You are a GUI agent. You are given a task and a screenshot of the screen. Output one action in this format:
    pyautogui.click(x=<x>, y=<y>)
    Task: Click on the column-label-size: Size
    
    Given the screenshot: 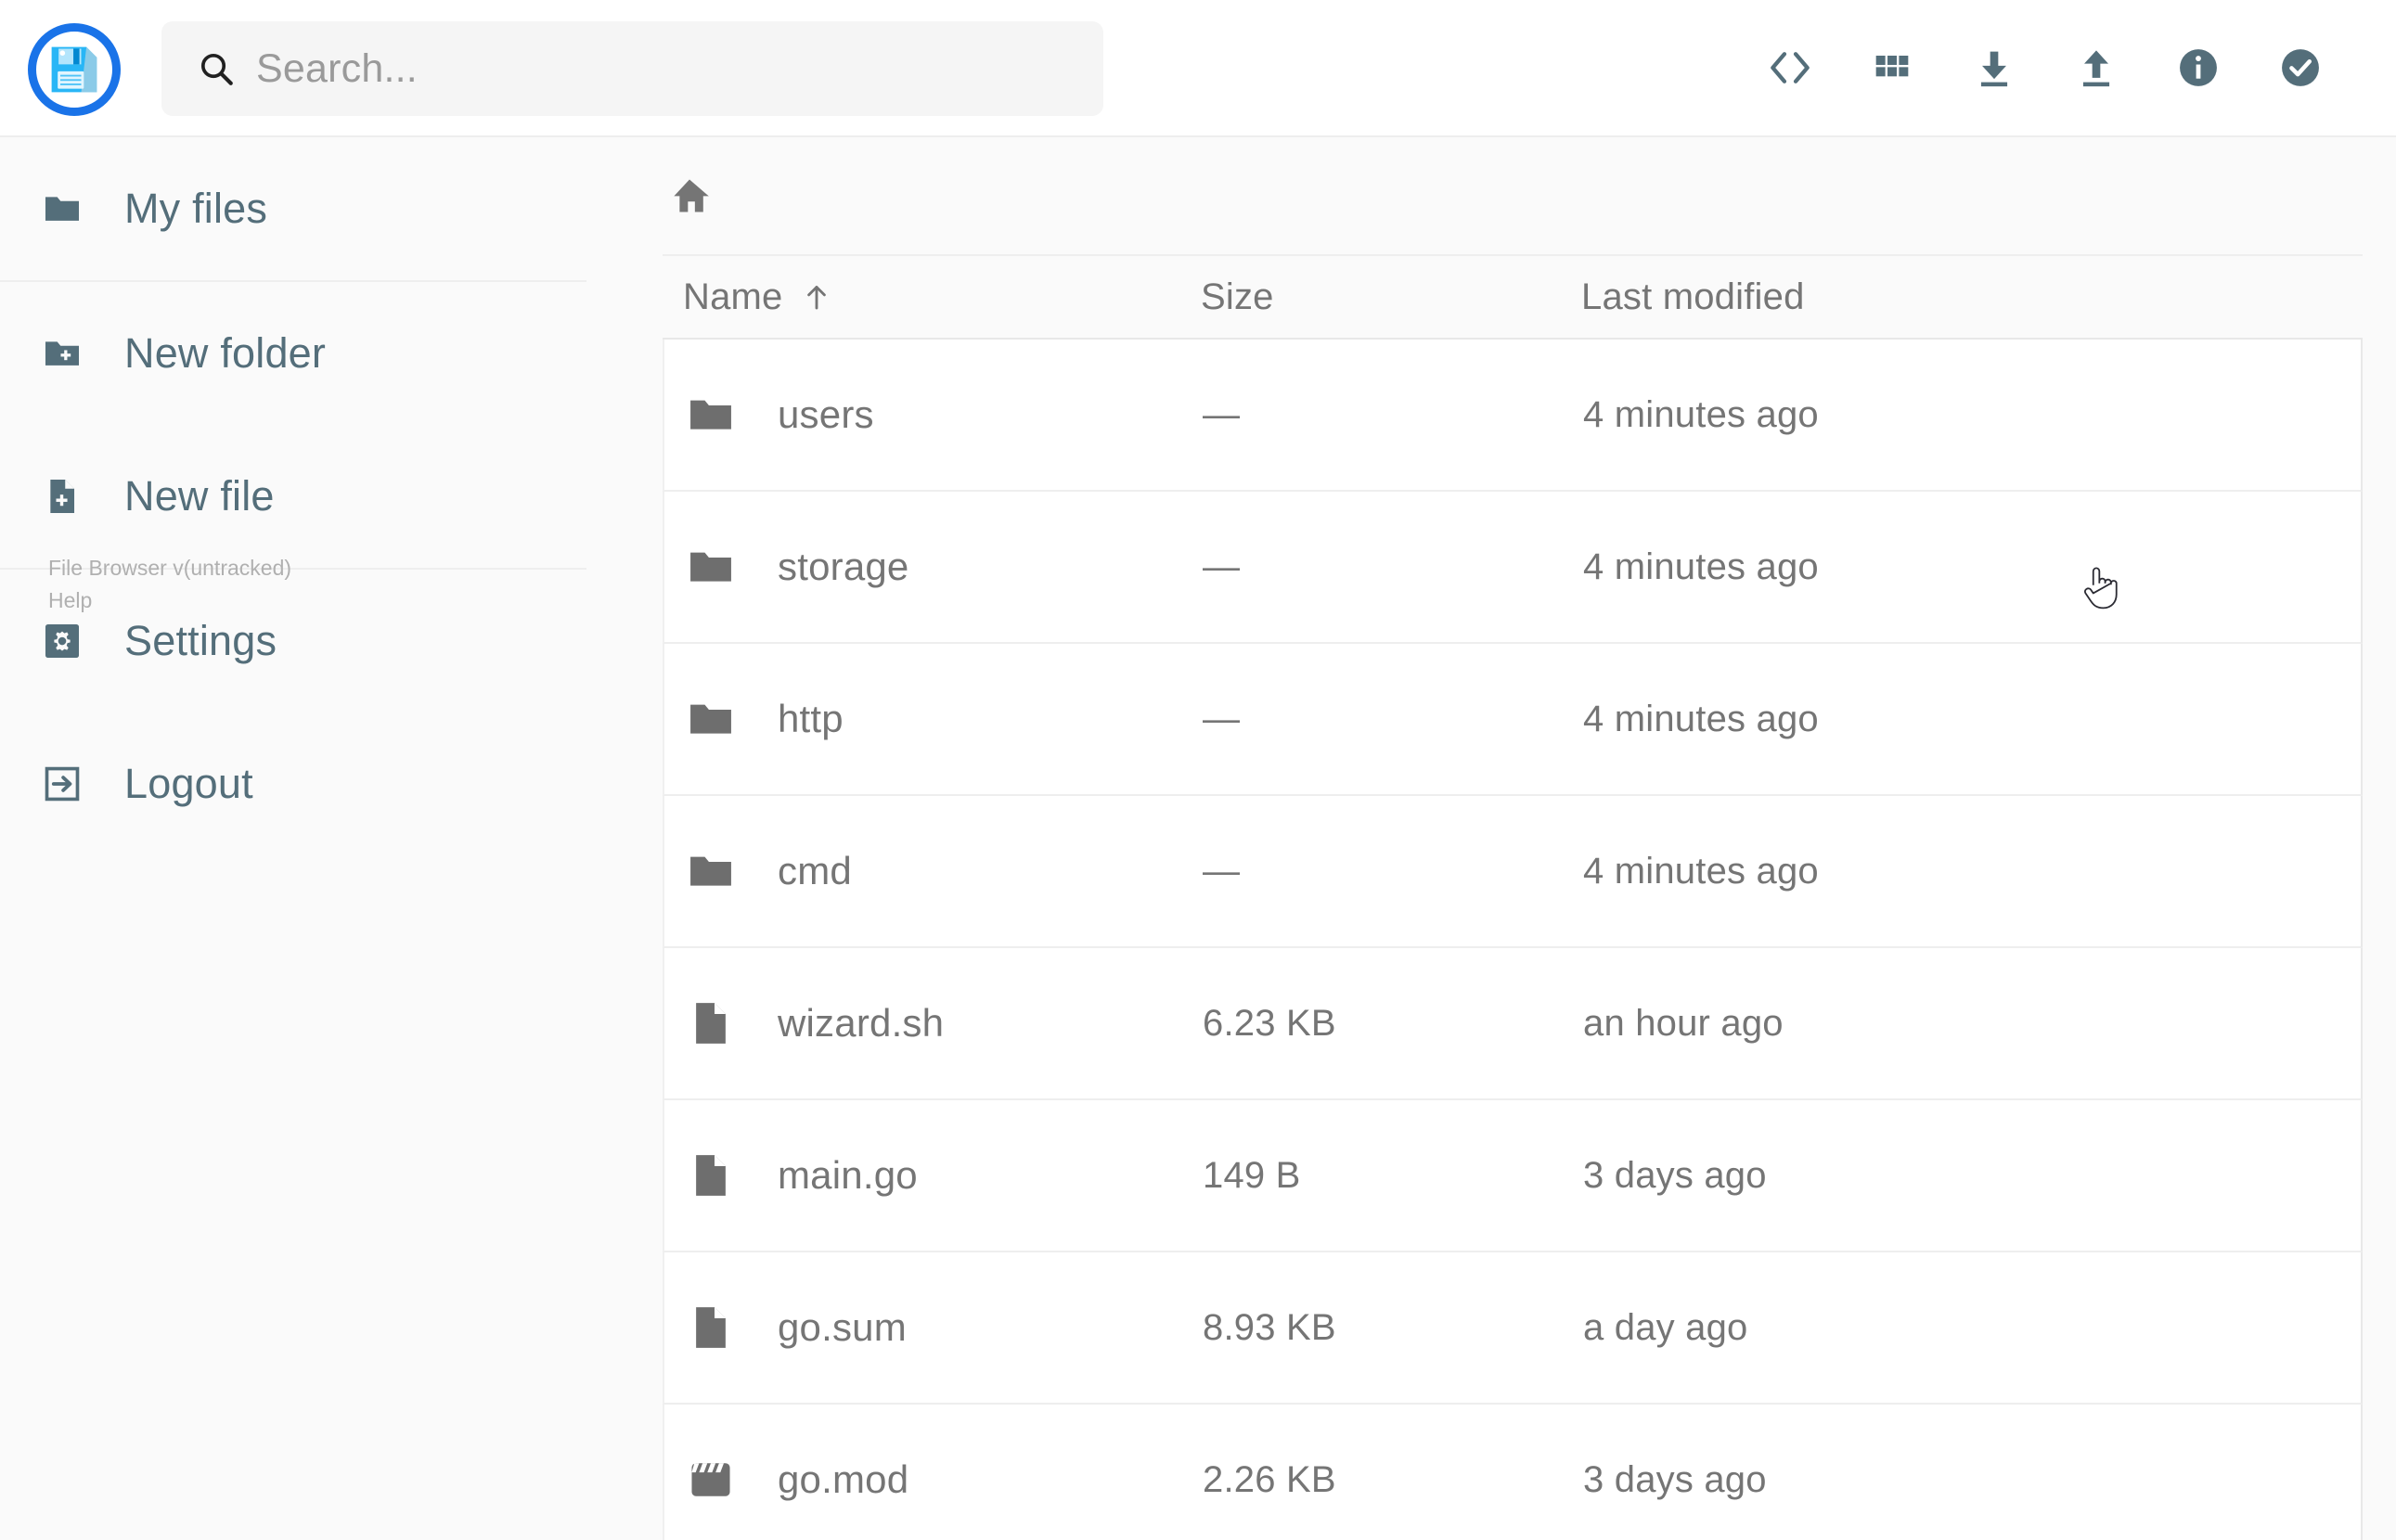 What is the action you would take?
    pyautogui.click(x=1237, y=296)
    